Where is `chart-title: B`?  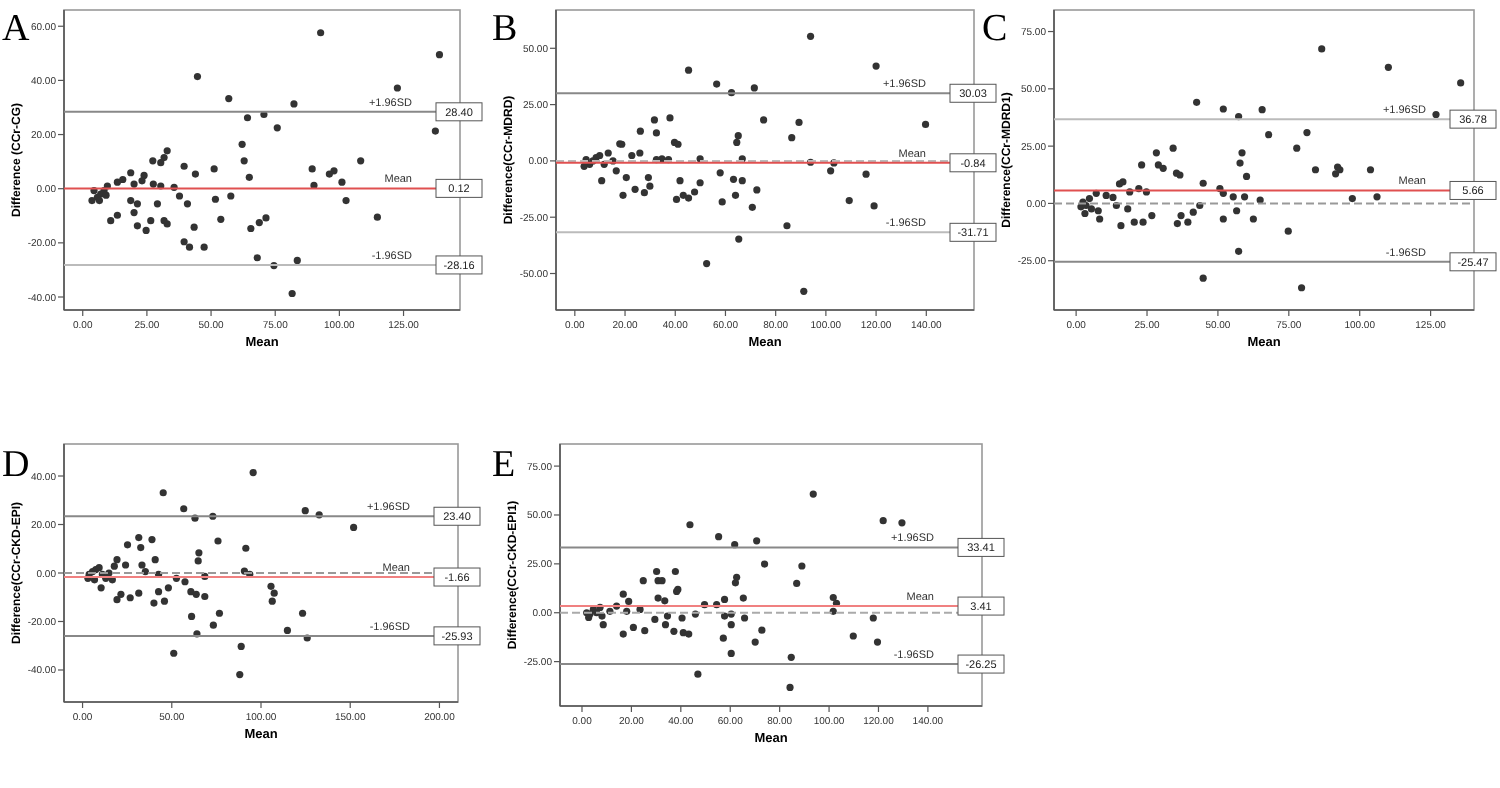 chart-title: B is located at coordinates (505, 29).